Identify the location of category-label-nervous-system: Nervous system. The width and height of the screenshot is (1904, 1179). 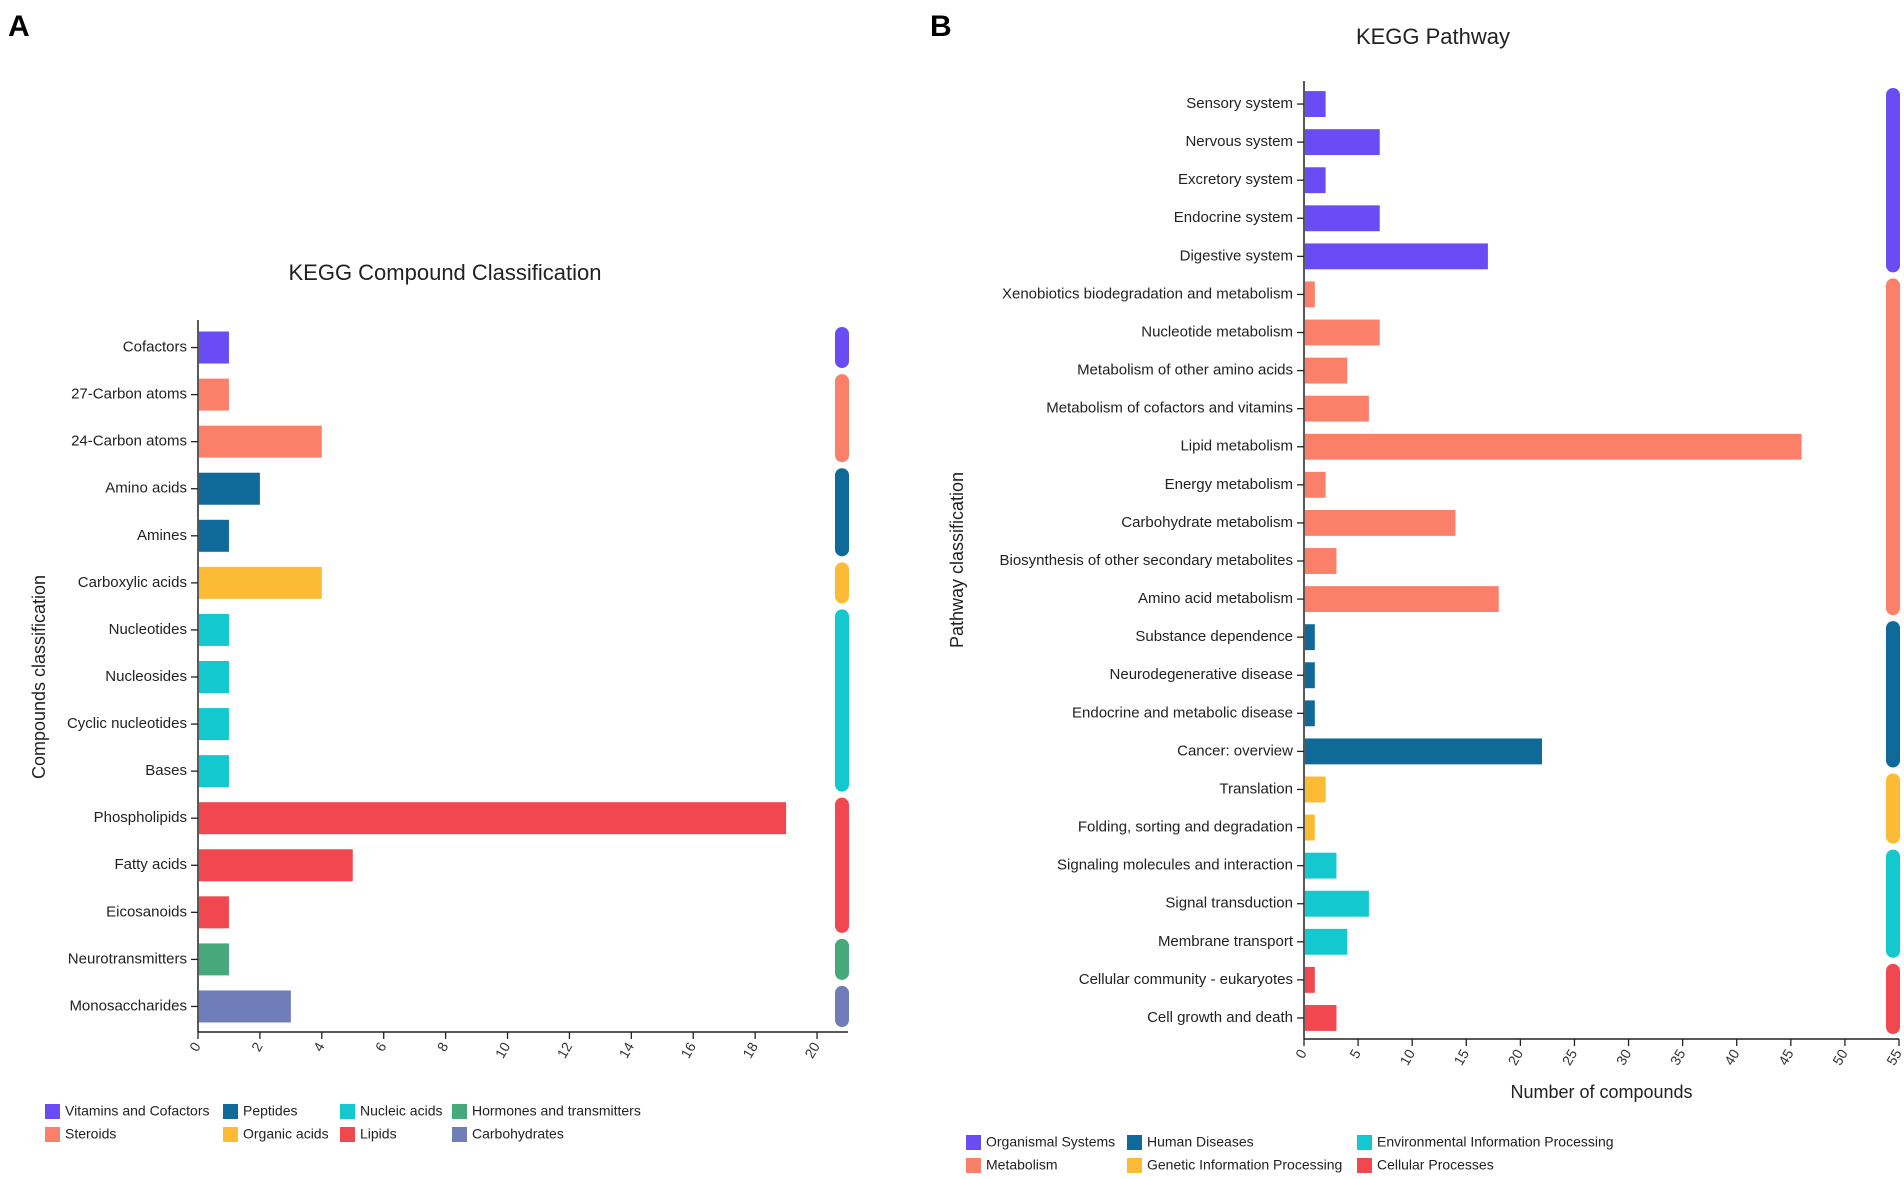
(1239, 141).